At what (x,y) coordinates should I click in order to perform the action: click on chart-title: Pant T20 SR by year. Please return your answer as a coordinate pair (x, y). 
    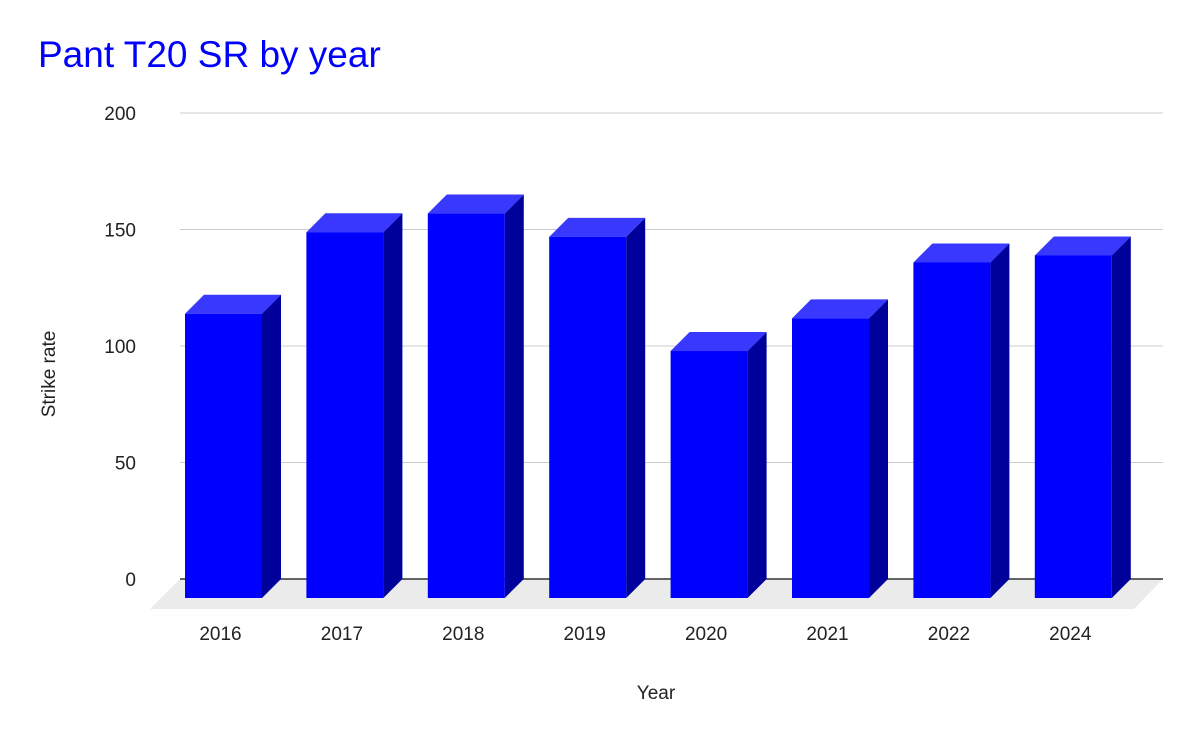
    Looking at the image, I should click on (209, 54).